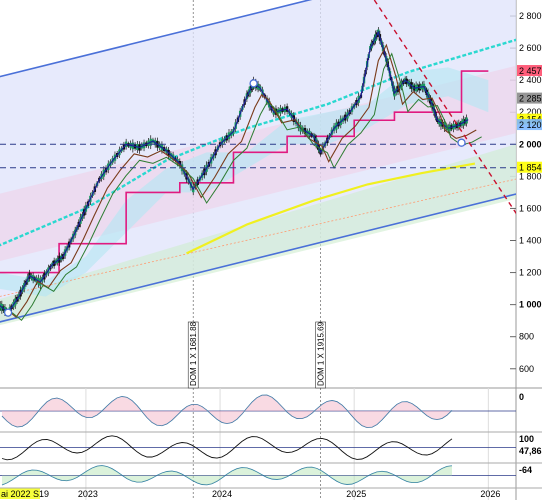 This screenshot has height=500, width=542. What do you see at coordinates (227, 448) in the screenshot?
I see `indicator-line` at bounding box center [227, 448].